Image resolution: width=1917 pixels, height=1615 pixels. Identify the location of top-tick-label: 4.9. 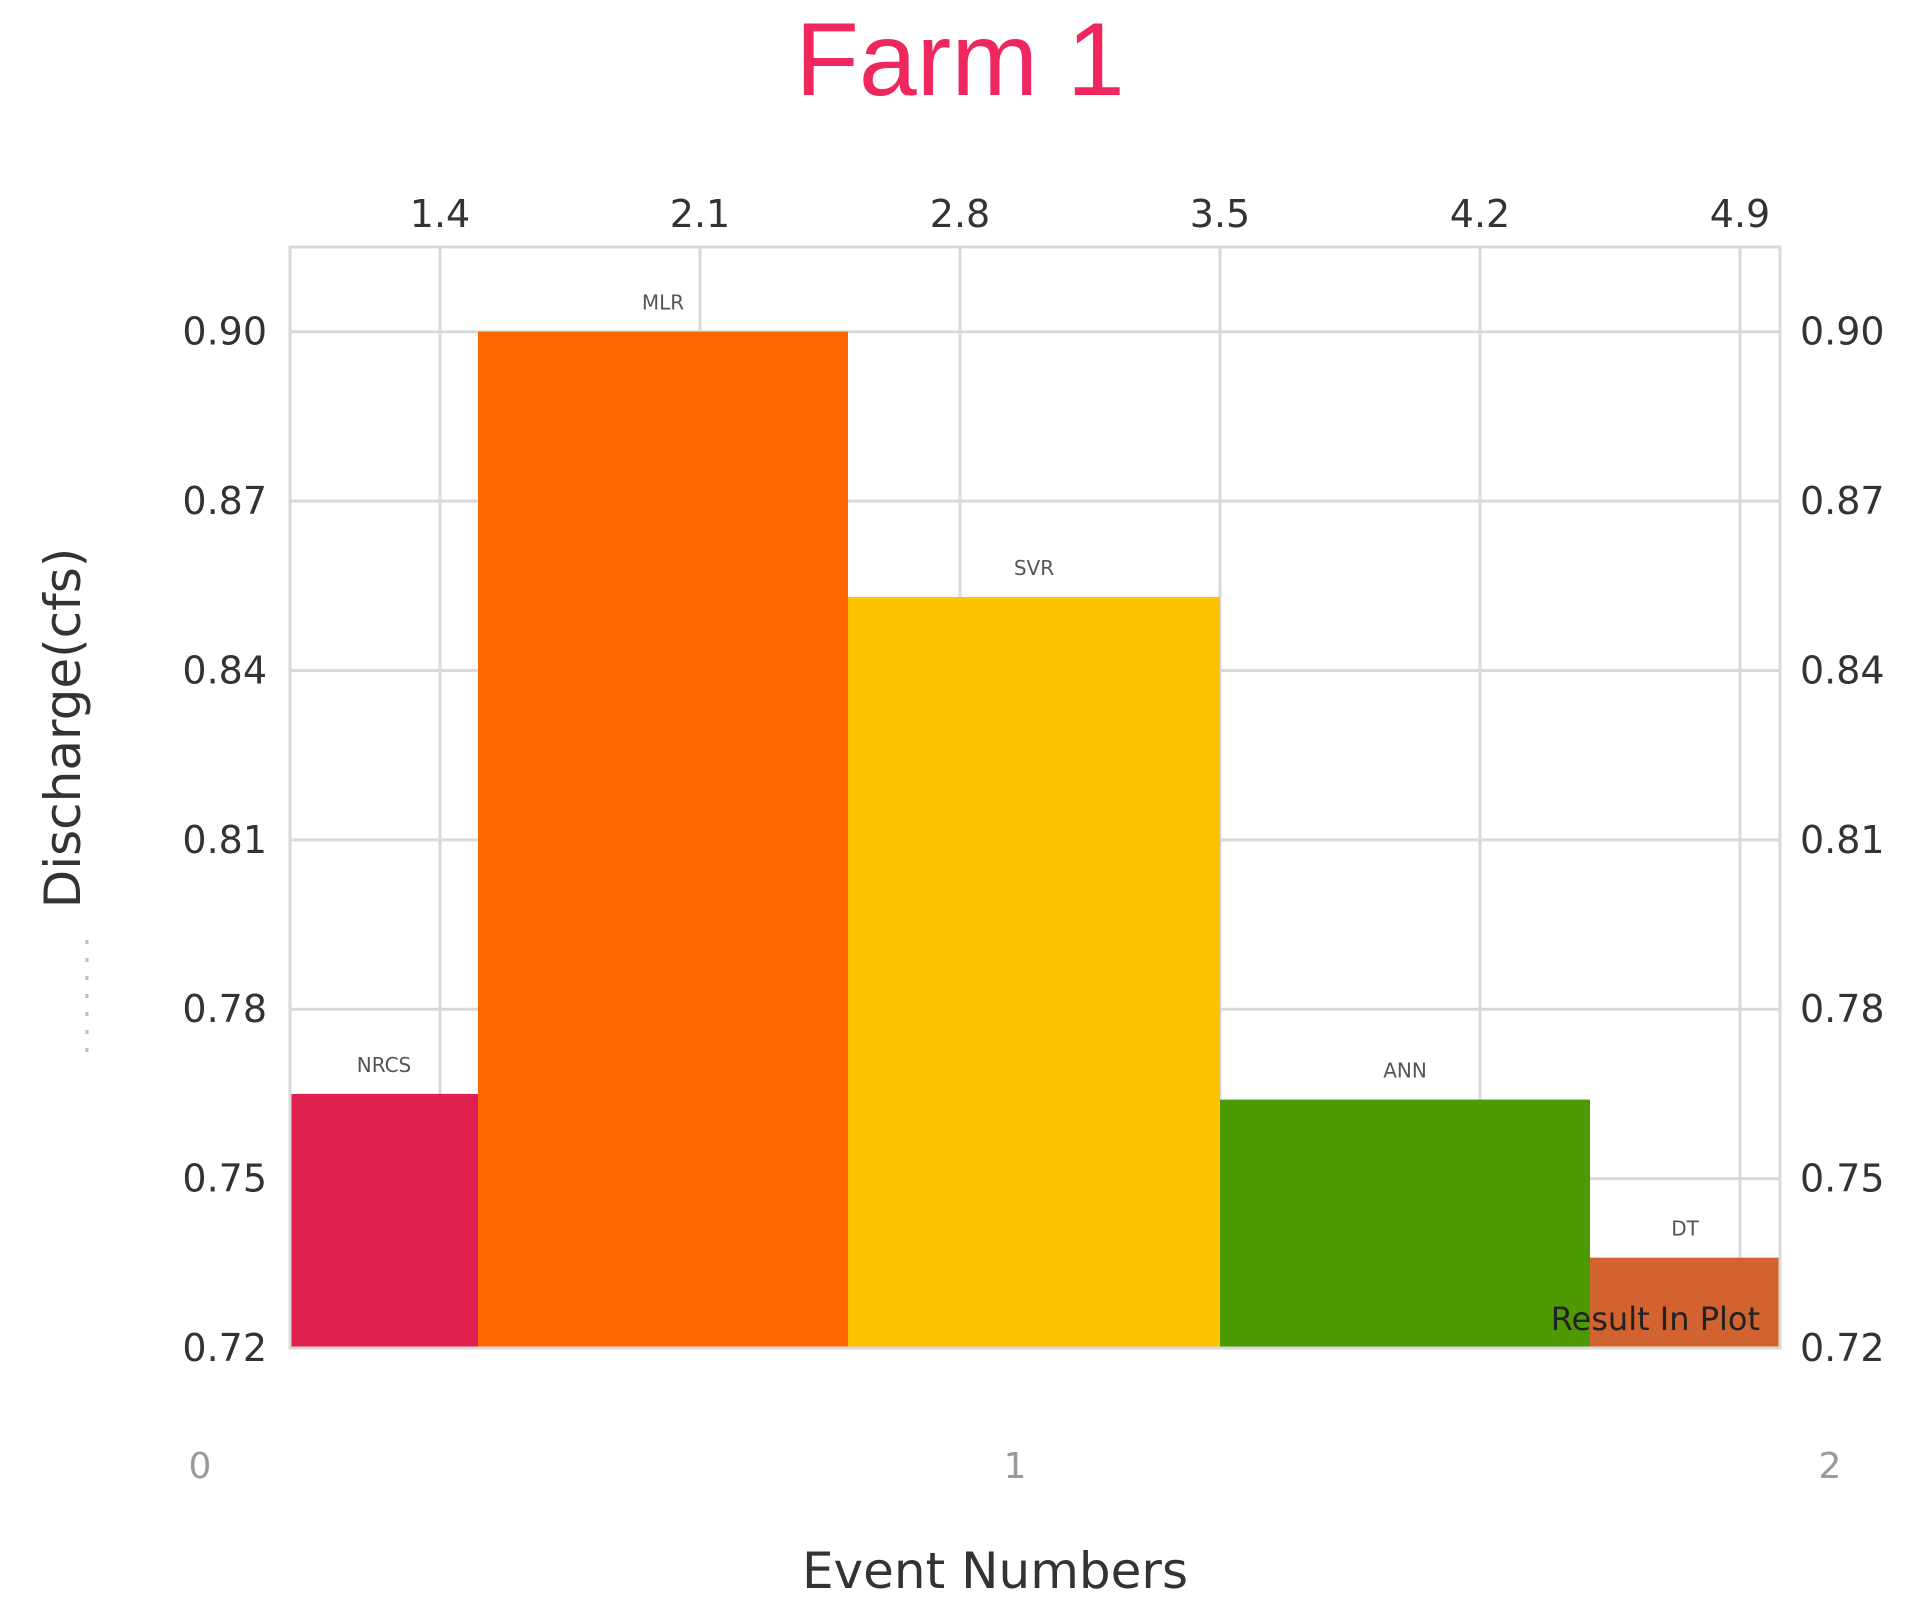
(1740, 214).